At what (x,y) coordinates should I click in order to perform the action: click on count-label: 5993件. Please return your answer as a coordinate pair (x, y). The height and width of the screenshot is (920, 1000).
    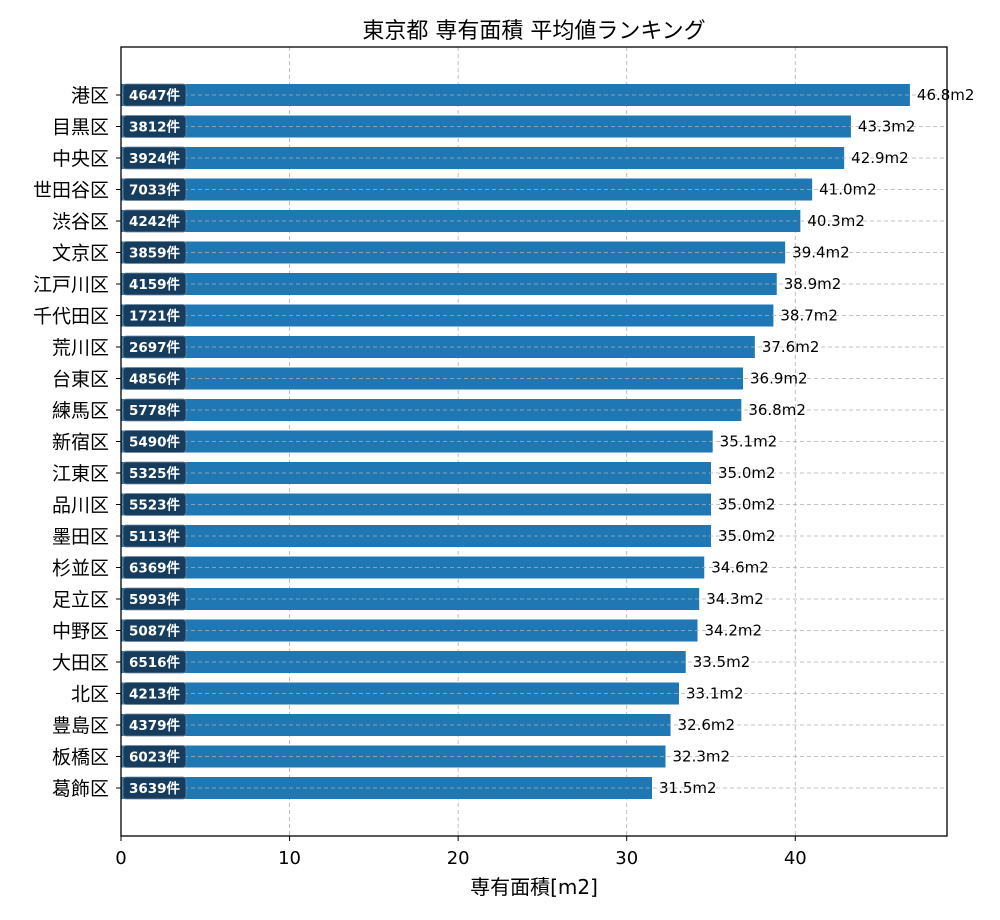
    Looking at the image, I should click on (155, 599).